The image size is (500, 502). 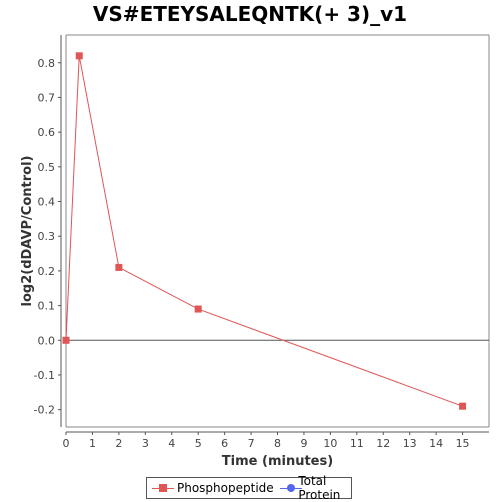 What do you see at coordinates (47, 167) in the screenshot?
I see `y-tick-label: 0.5` at bounding box center [47, 167].